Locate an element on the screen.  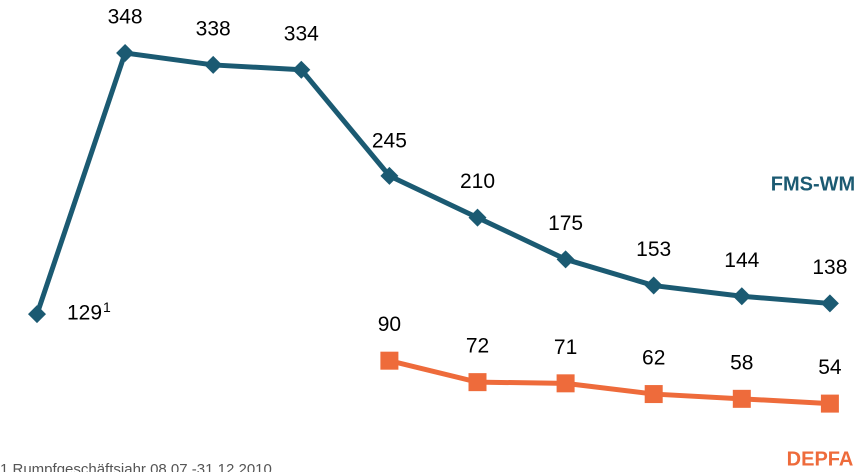
data-label: 54 is located at coordinates (830, 367).